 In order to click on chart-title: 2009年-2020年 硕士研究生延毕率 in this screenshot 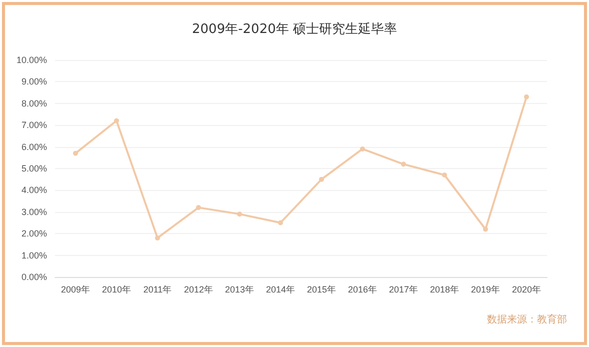, I will do `click(294, 29)`.